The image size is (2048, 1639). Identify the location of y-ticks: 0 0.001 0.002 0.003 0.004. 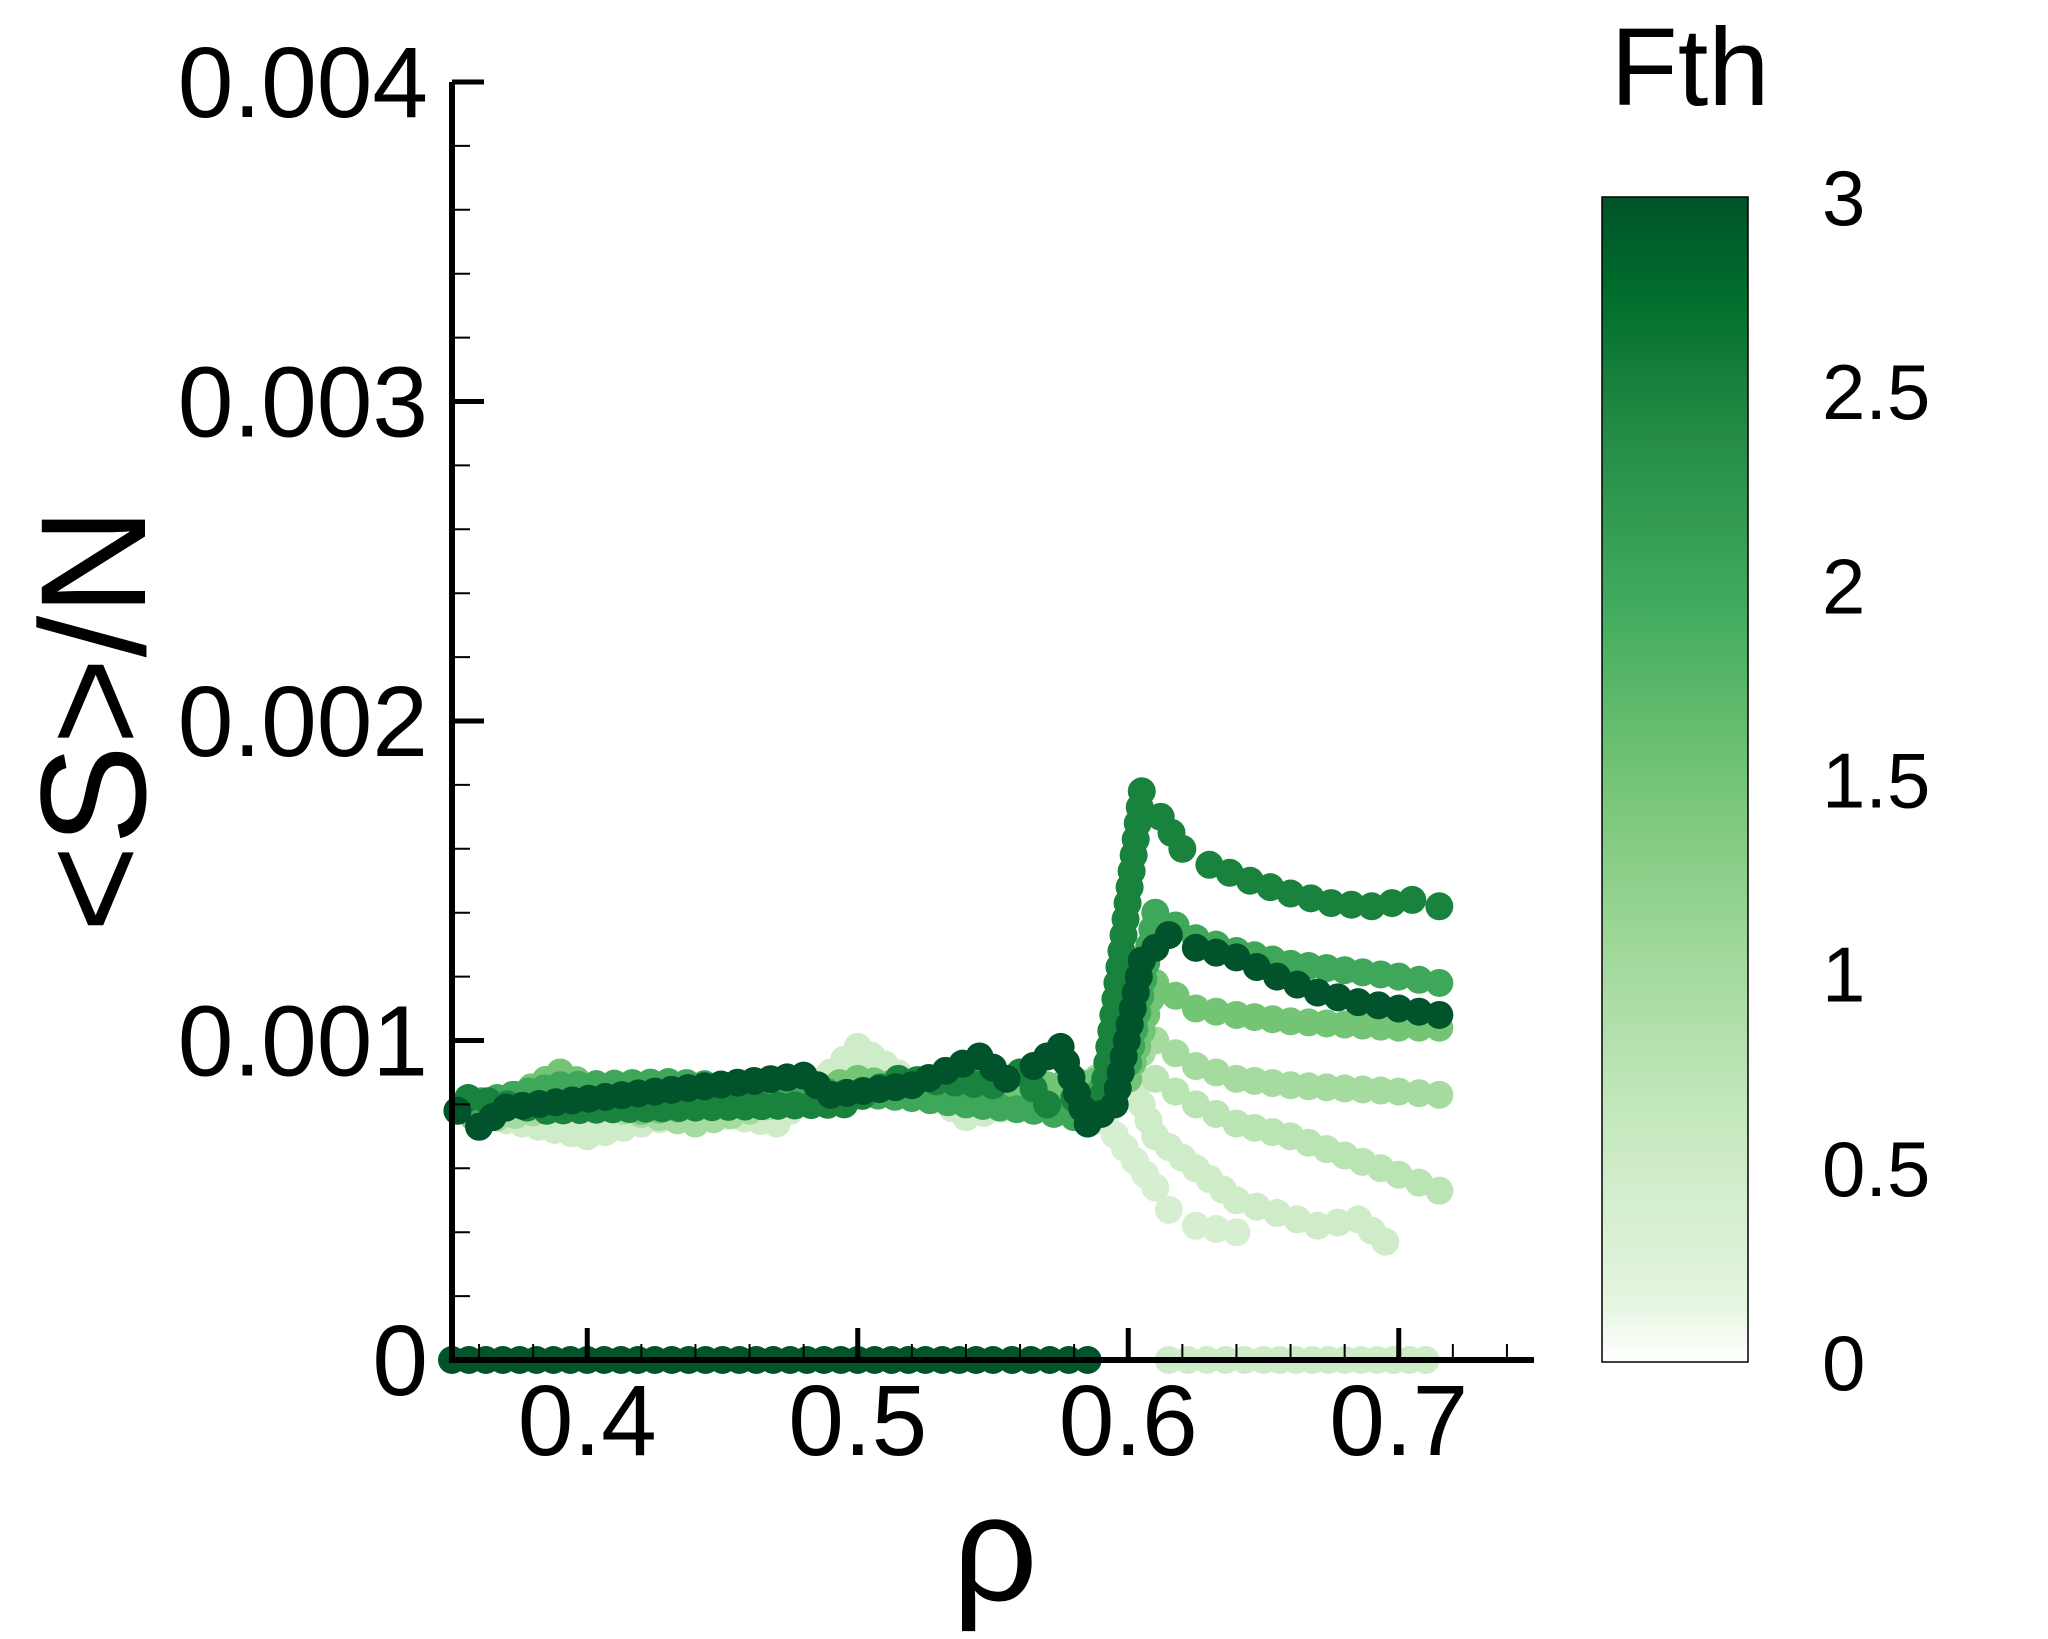
(331, 722).